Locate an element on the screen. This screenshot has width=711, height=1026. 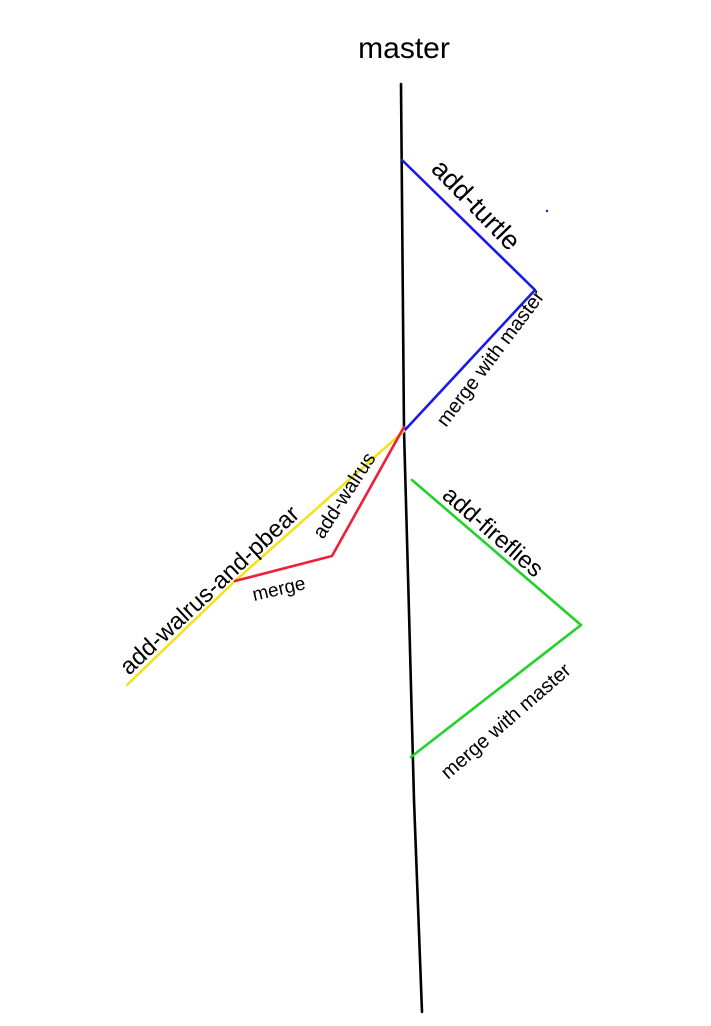
add-fireflies-label: add-fireflies is located at coordinates (492, 532).